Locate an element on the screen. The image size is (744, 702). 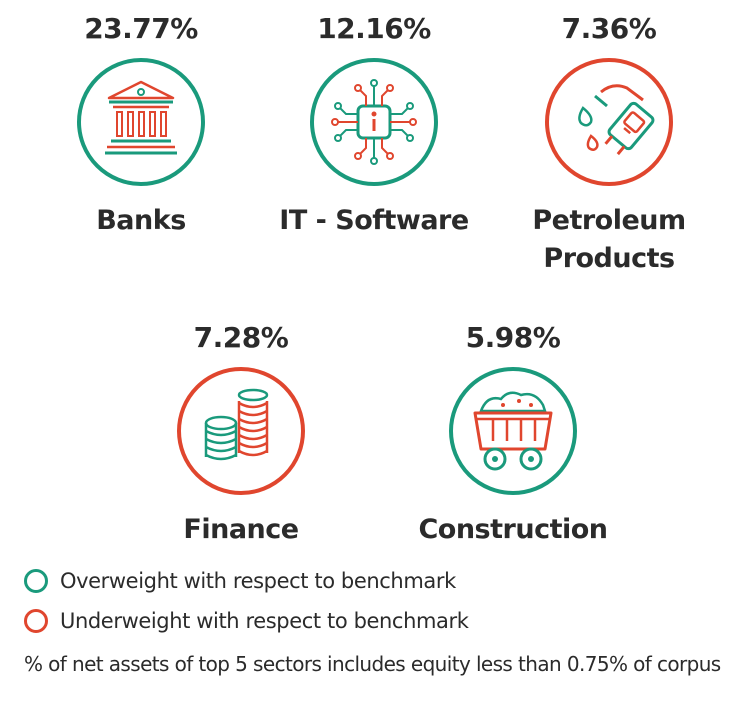
bank-building-icon is located at coordinates (141, 122).